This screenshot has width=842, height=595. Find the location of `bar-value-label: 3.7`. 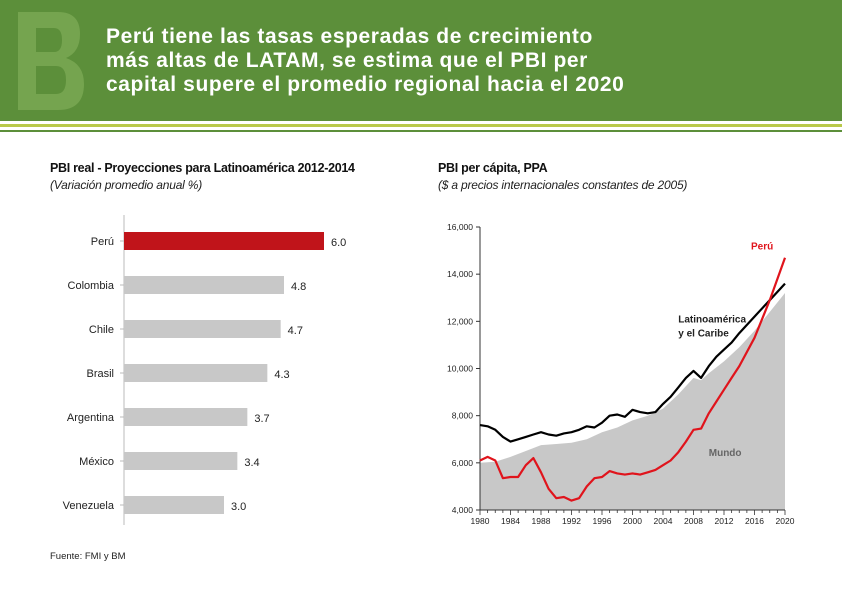

bar-value-label: 3.7 is located at coordinates (261, 419).